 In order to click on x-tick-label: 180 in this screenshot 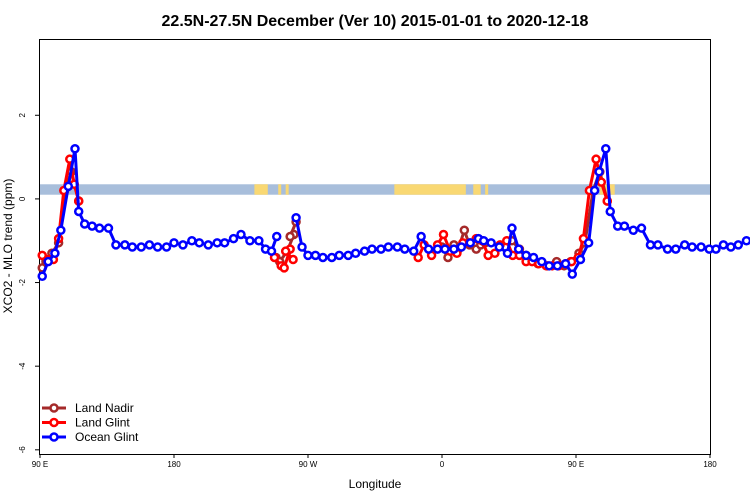, I will do `click(174, 464)`.